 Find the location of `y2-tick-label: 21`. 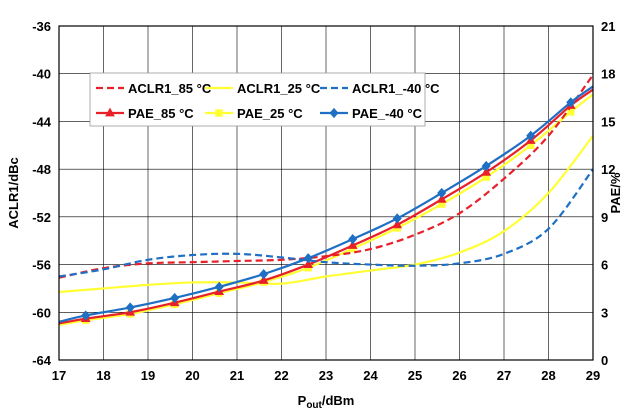

y2-tick-label: 21 is located at coordinates (608, 26).